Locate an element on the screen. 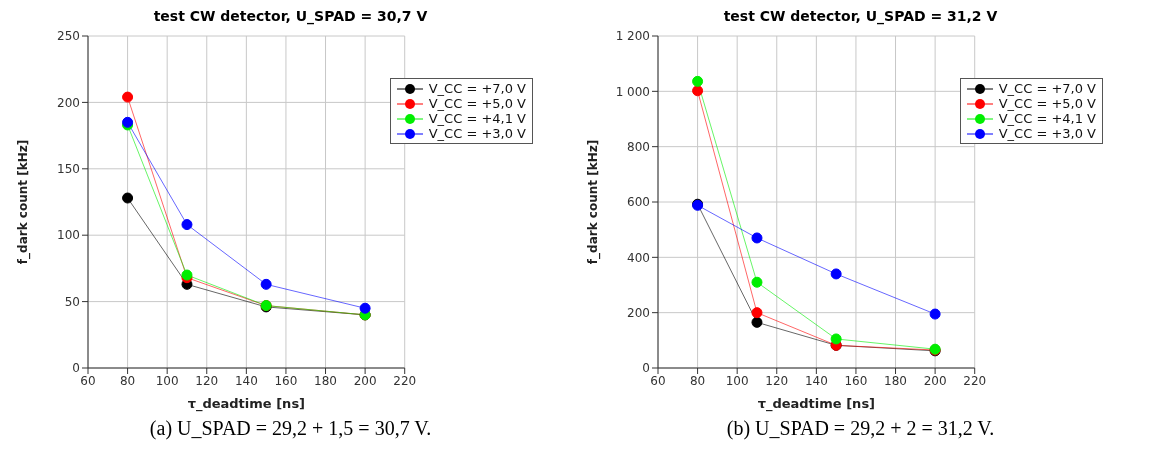 Image resolution: width=1151 pixels, height=468 pixels. y-tick-label: 250 is located at coordinates (68, 36).